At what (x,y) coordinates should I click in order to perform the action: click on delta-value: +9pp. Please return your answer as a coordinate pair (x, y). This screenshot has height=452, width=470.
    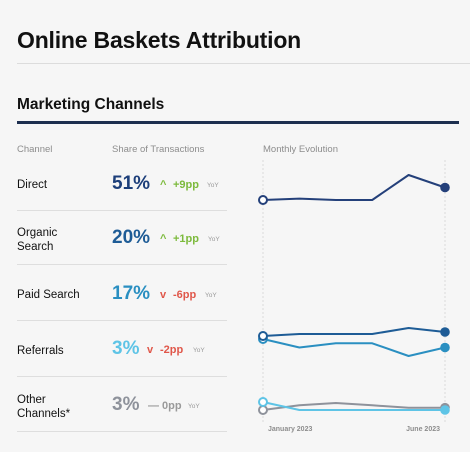
    Looking at the image, I should click on (186, 185).